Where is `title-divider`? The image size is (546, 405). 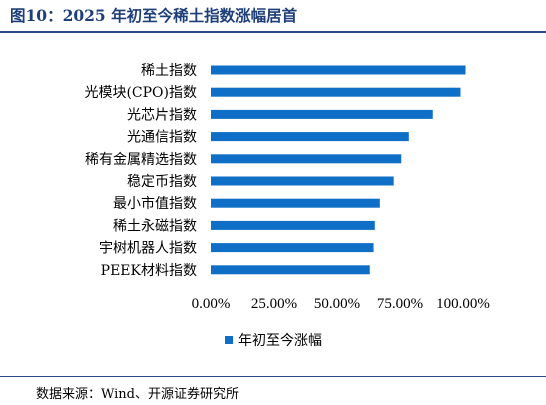
title-divider is located at coordinates (273, 32).